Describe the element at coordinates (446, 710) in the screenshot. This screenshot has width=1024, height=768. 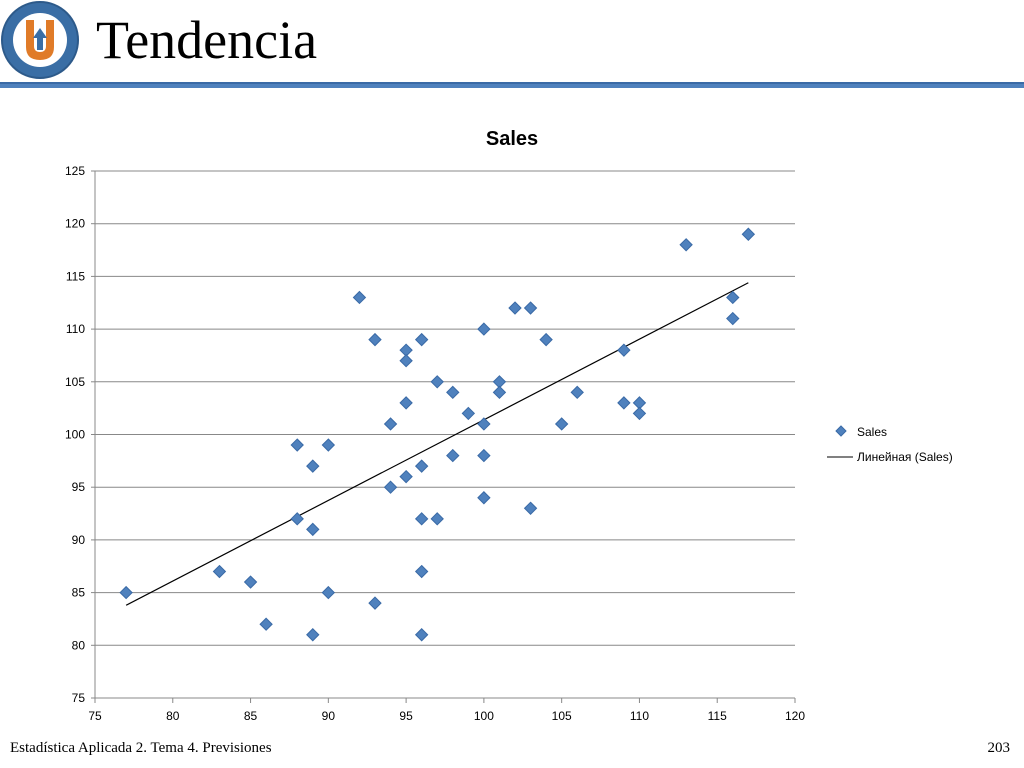
I see `x-axis-ticks: 75 80 85 90 95 100 105 110 115 120` at that location.